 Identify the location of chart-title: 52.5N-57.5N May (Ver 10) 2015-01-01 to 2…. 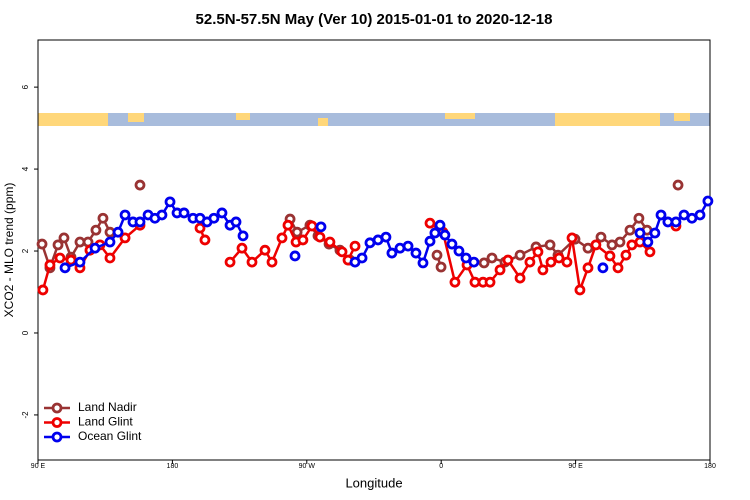
(374, 19).